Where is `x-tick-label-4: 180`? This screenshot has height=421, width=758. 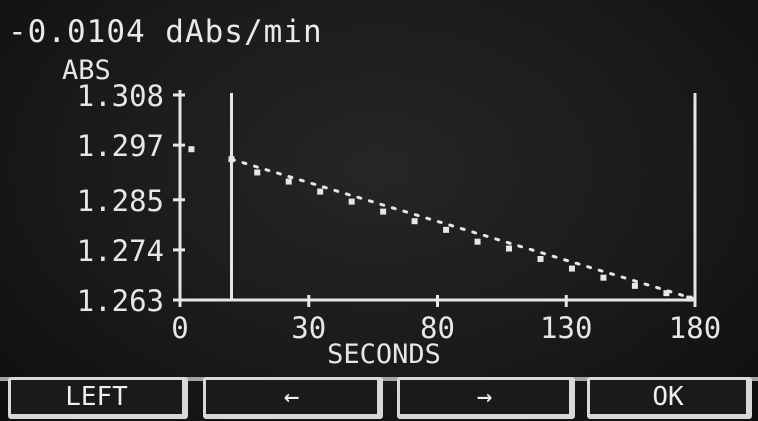 x-tick-label-4: 180 is located at coordinates (695, 328).